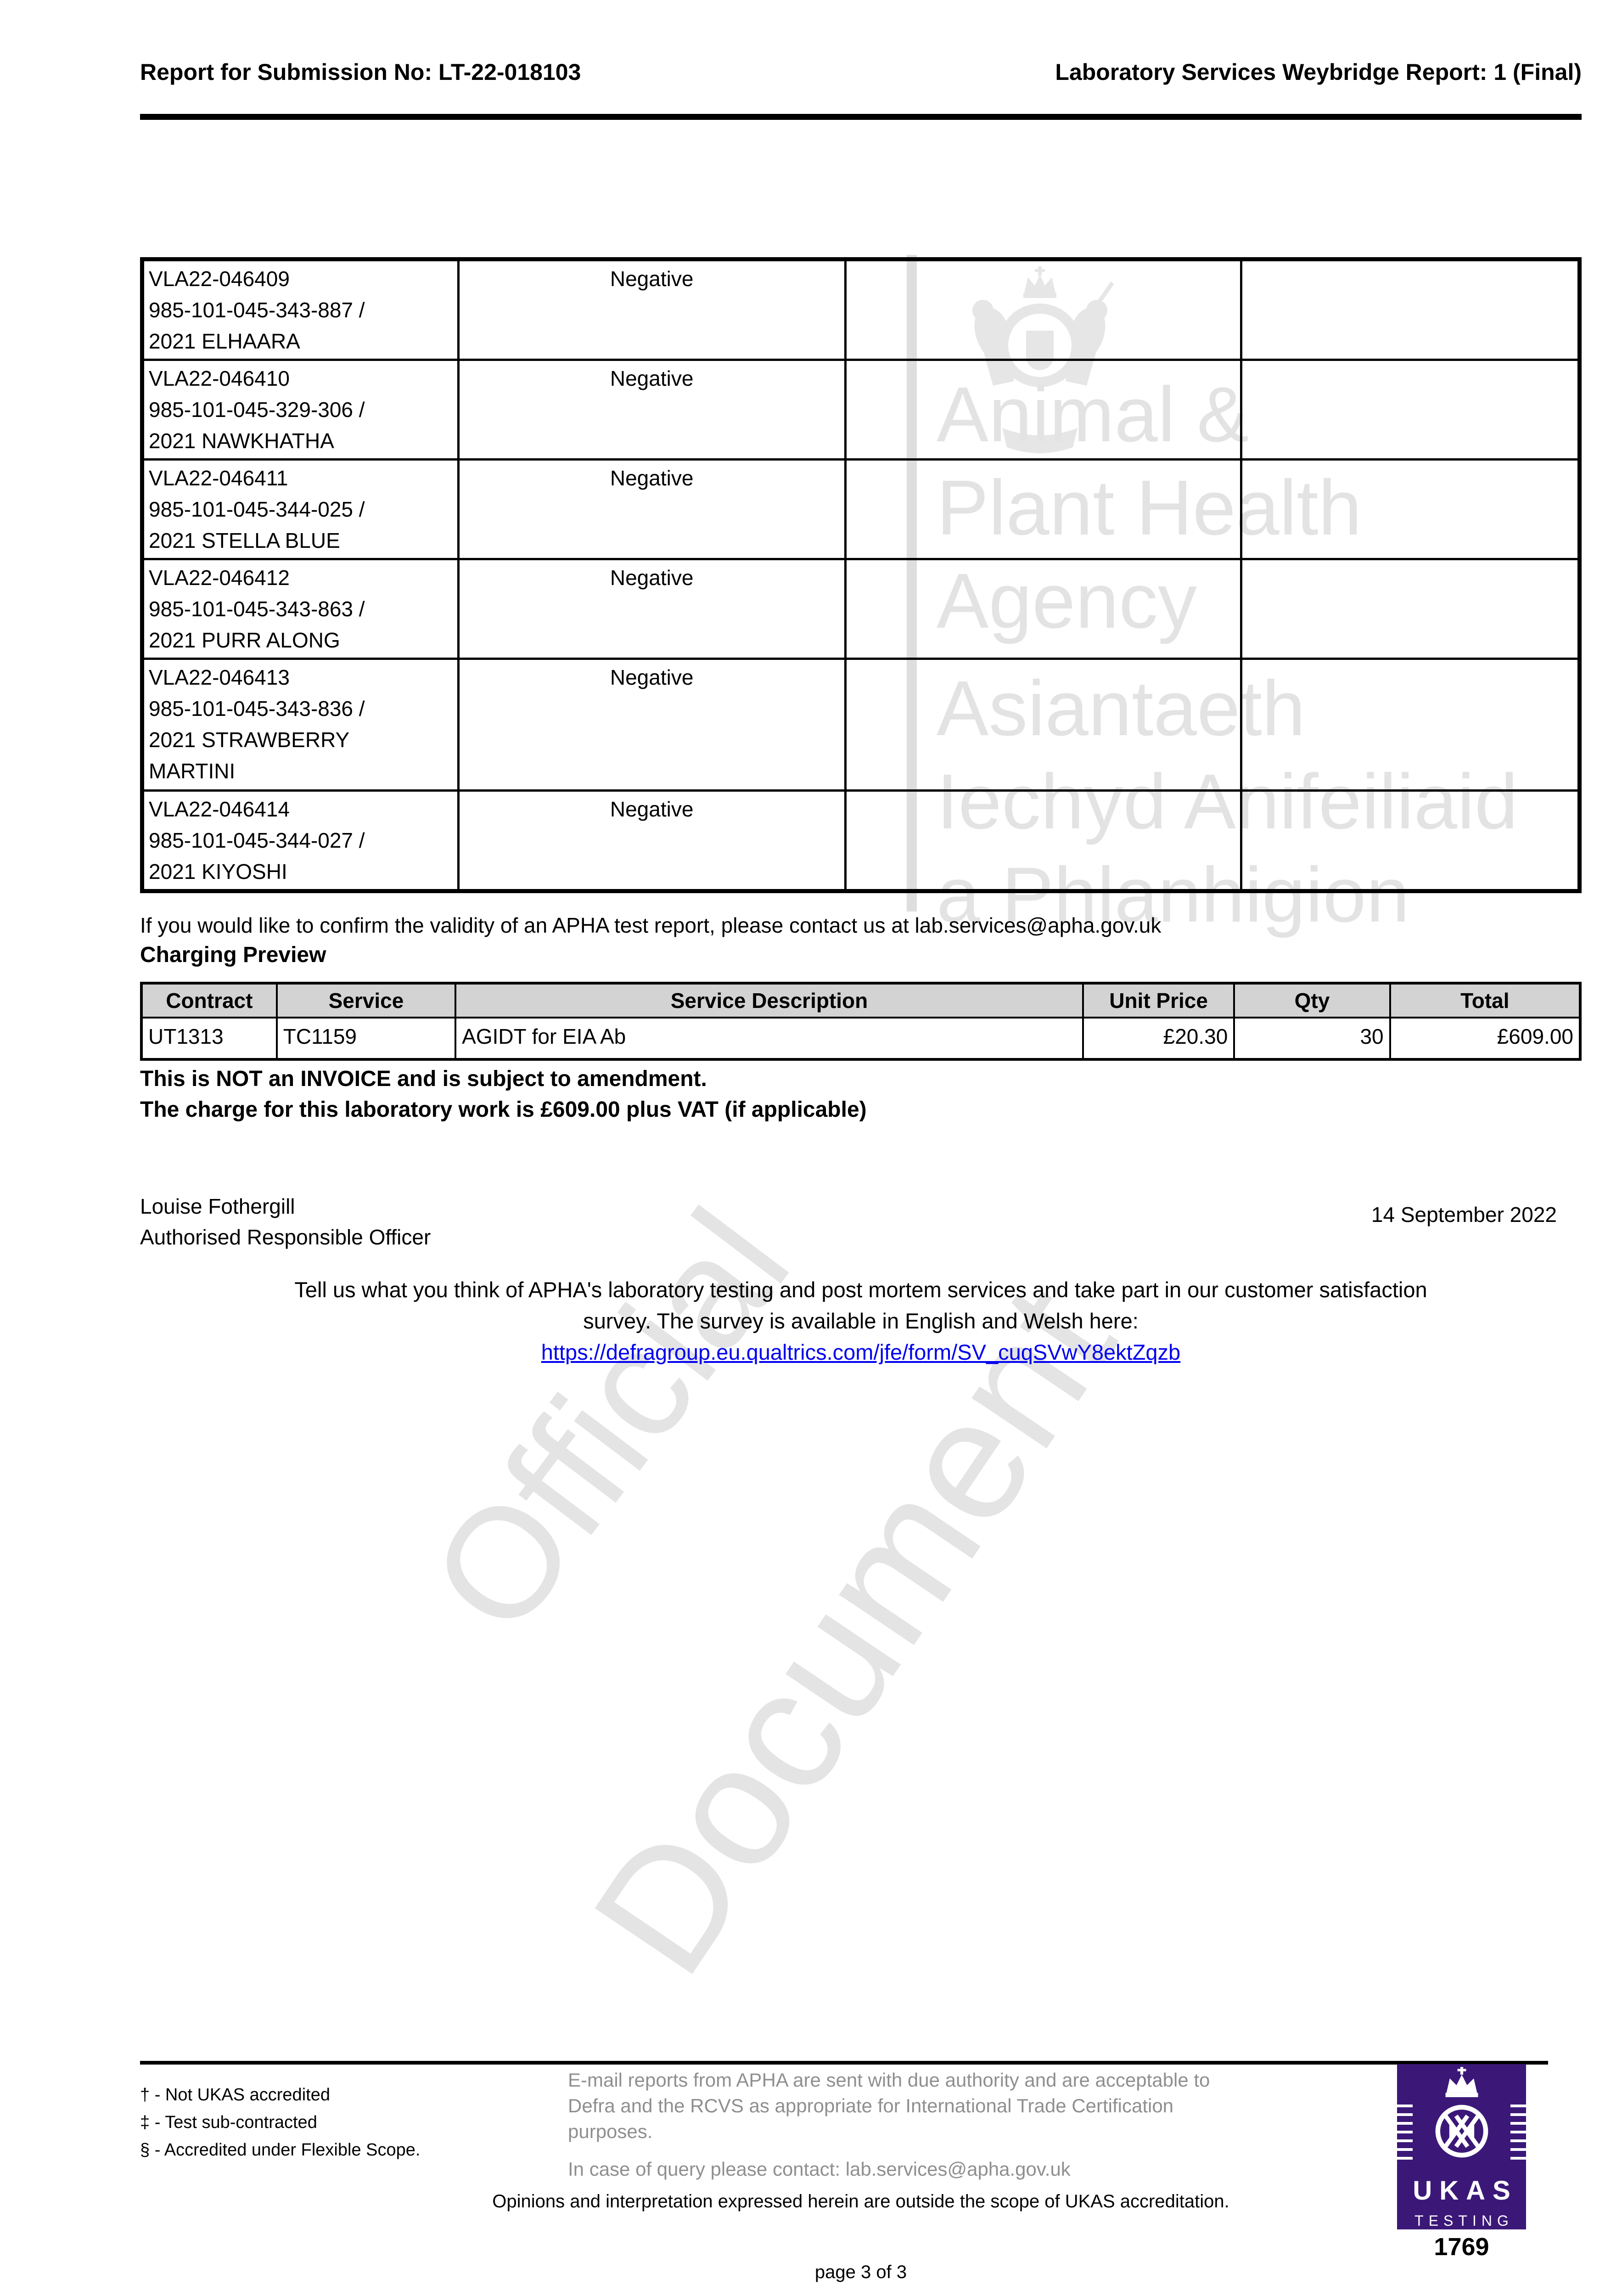 This screenshot has width=1622, height=2296. I want to click on ukas-wordmark: UKAS, so click(1465, 2191).